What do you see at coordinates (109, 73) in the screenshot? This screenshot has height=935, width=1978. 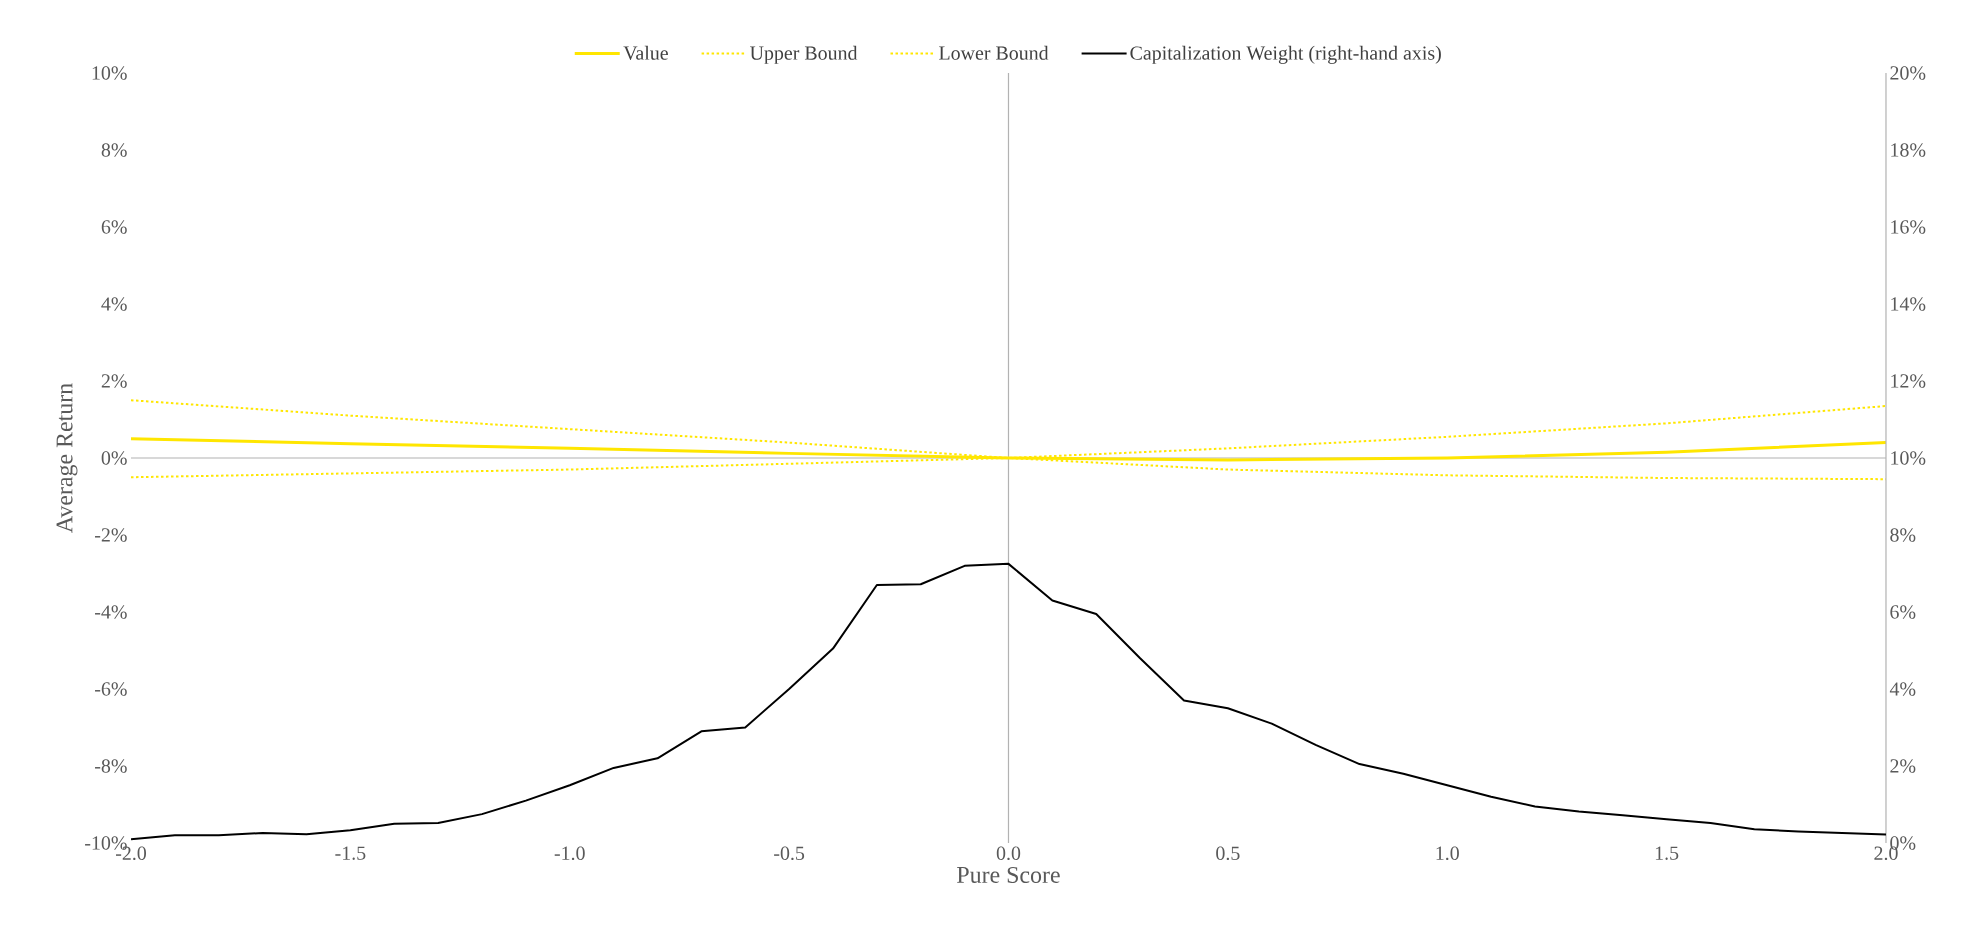 I see `y-tick-label: 10%` at bounding box center [109, 73].